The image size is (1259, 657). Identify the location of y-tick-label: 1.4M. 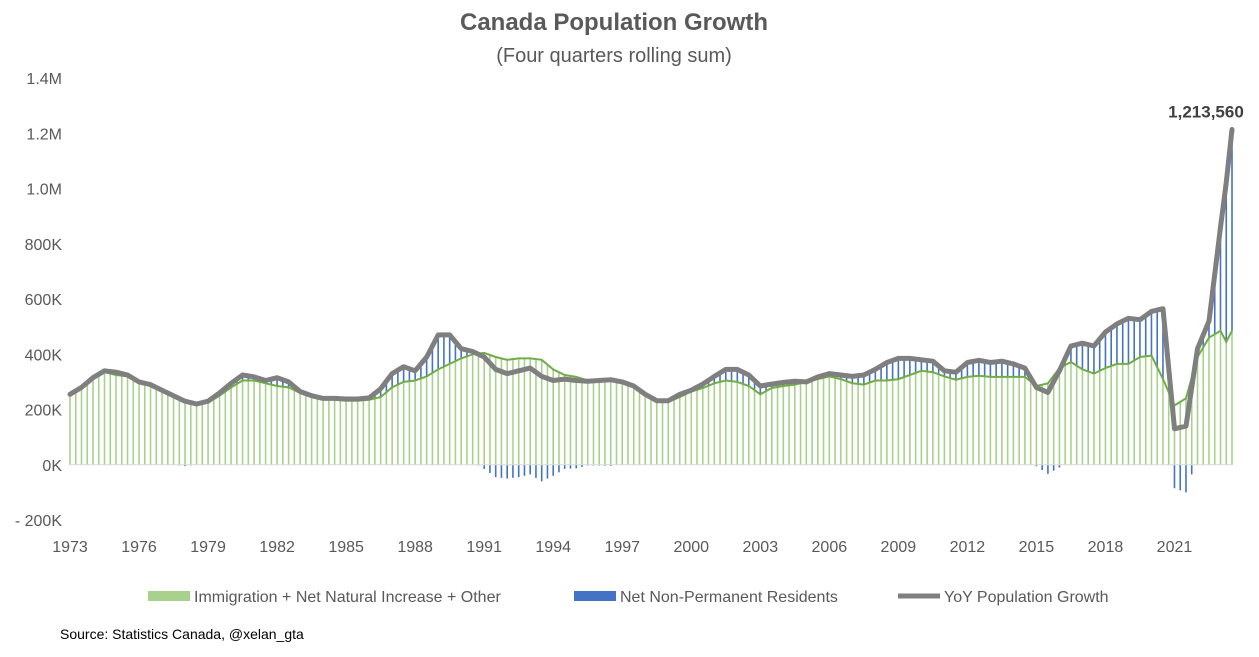
(44, 79).